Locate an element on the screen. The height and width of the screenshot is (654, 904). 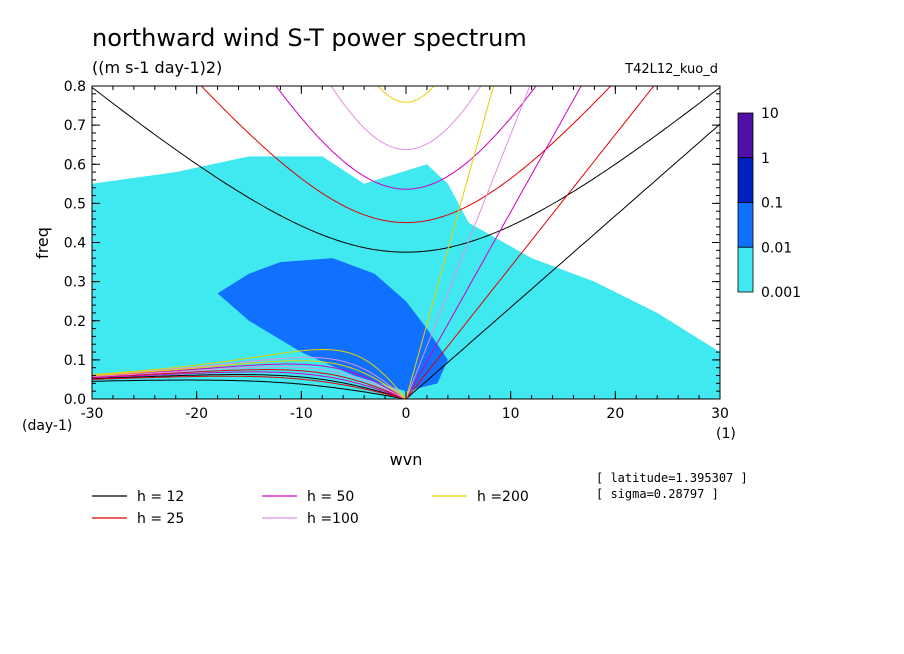
run-name: T42L12_kuo_d is located at coordinates (671, 69).